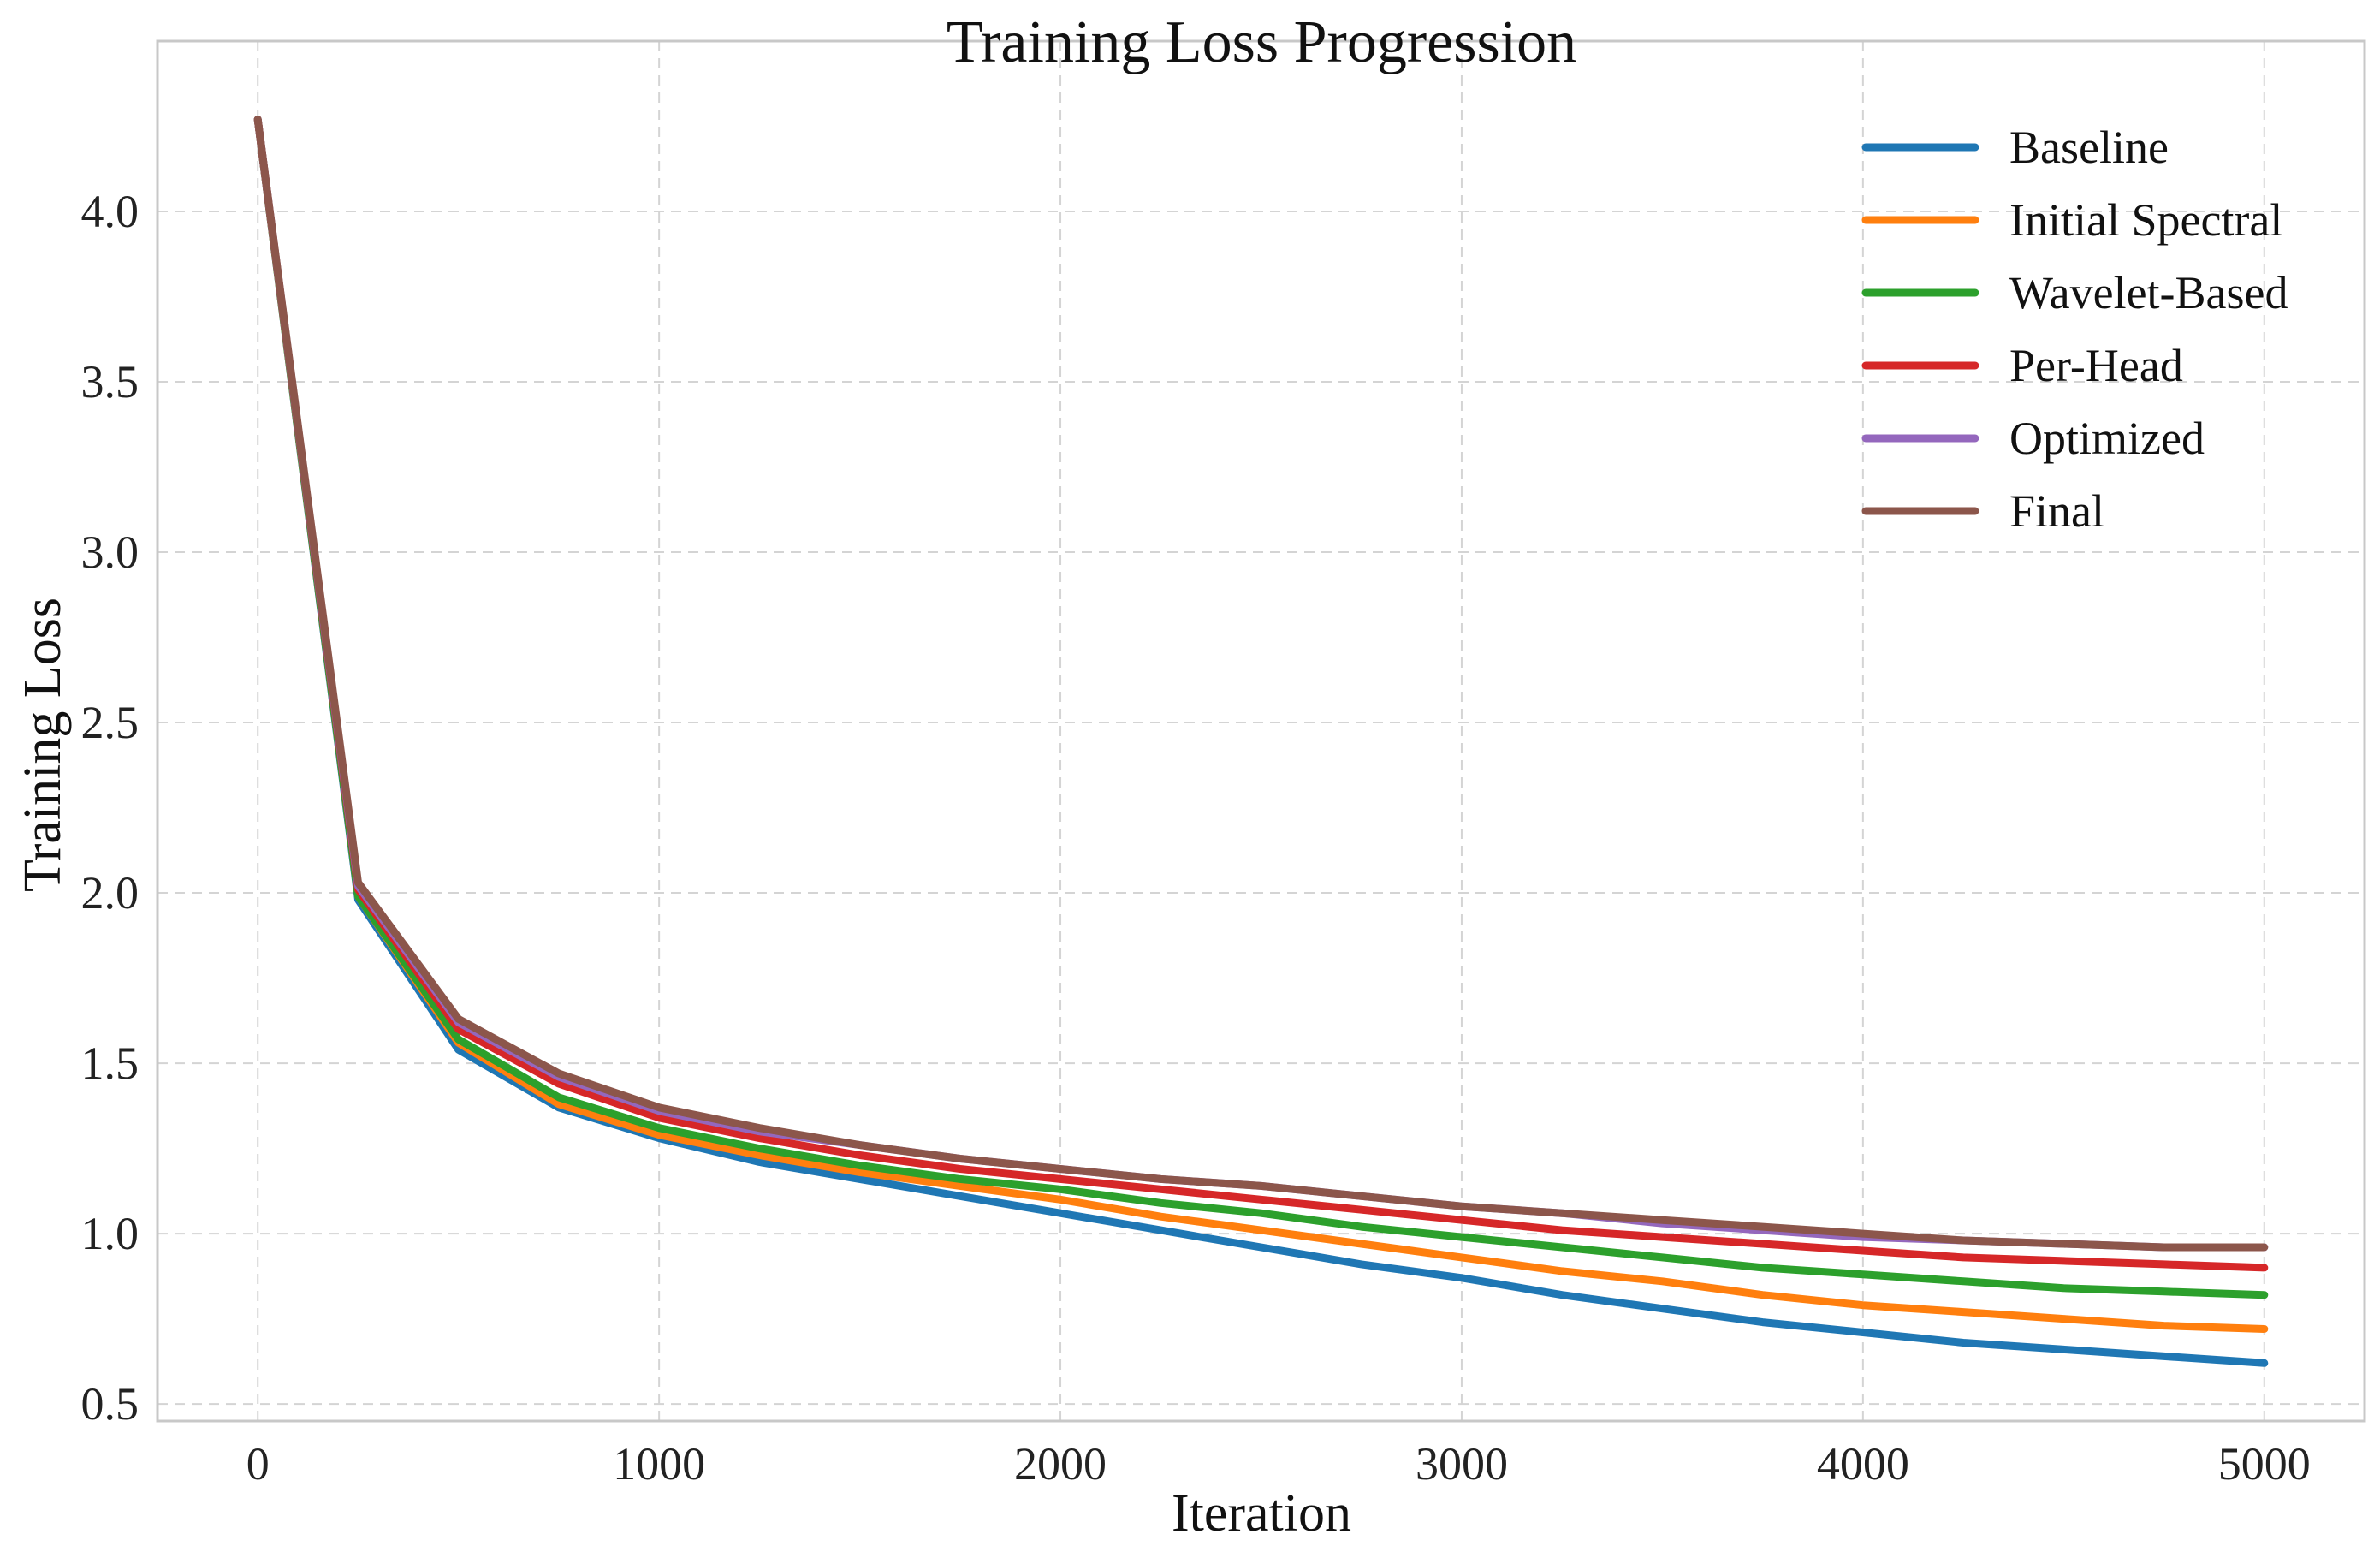  What do you see at coordinates (2145, 220) in the screenshot?
I see `legend-label-initial-spectral: Initial Spectral` at bounding box center [2145, 220].